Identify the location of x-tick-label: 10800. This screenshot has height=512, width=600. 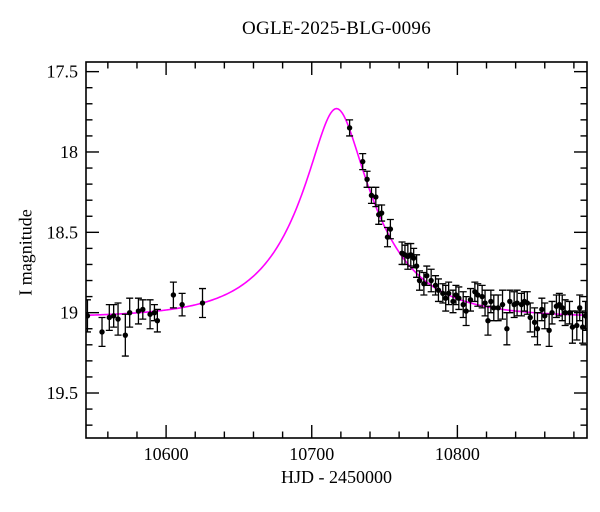
(457, 454).